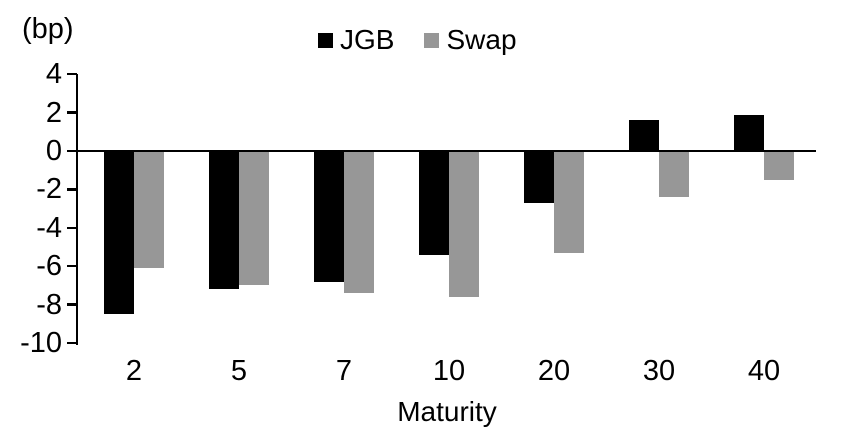  I want to click on y-tick-label--2: -2, so click(49, 189).